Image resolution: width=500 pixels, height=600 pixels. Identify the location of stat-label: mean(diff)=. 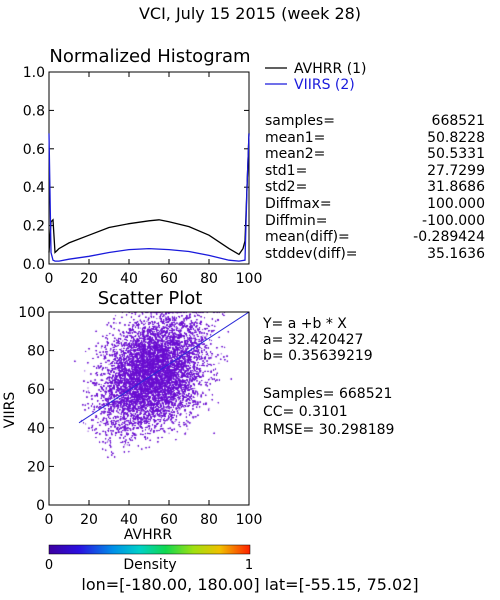
(307, 237).